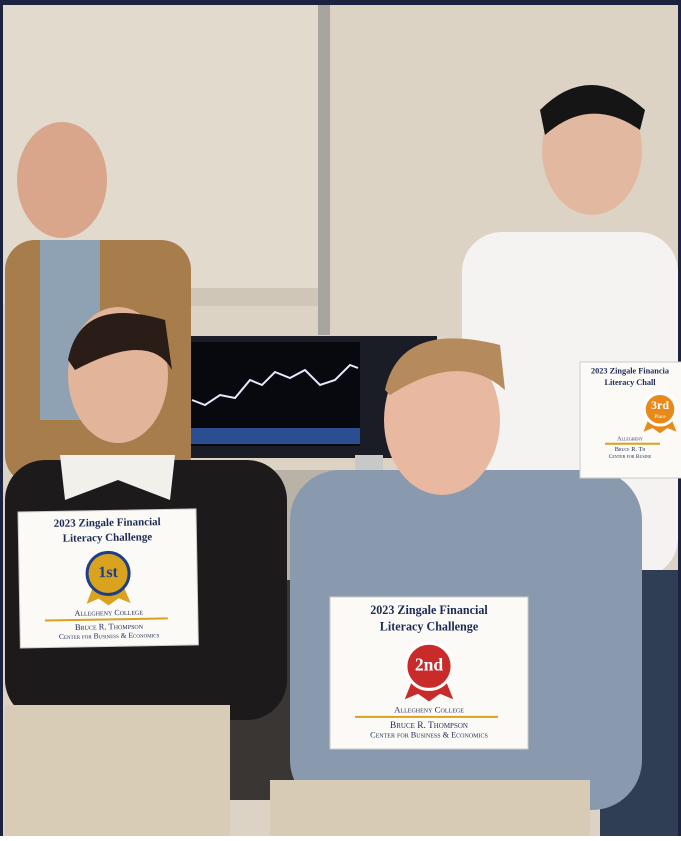  I want to click on center-sub: Center for Busine, so click(630, 457).